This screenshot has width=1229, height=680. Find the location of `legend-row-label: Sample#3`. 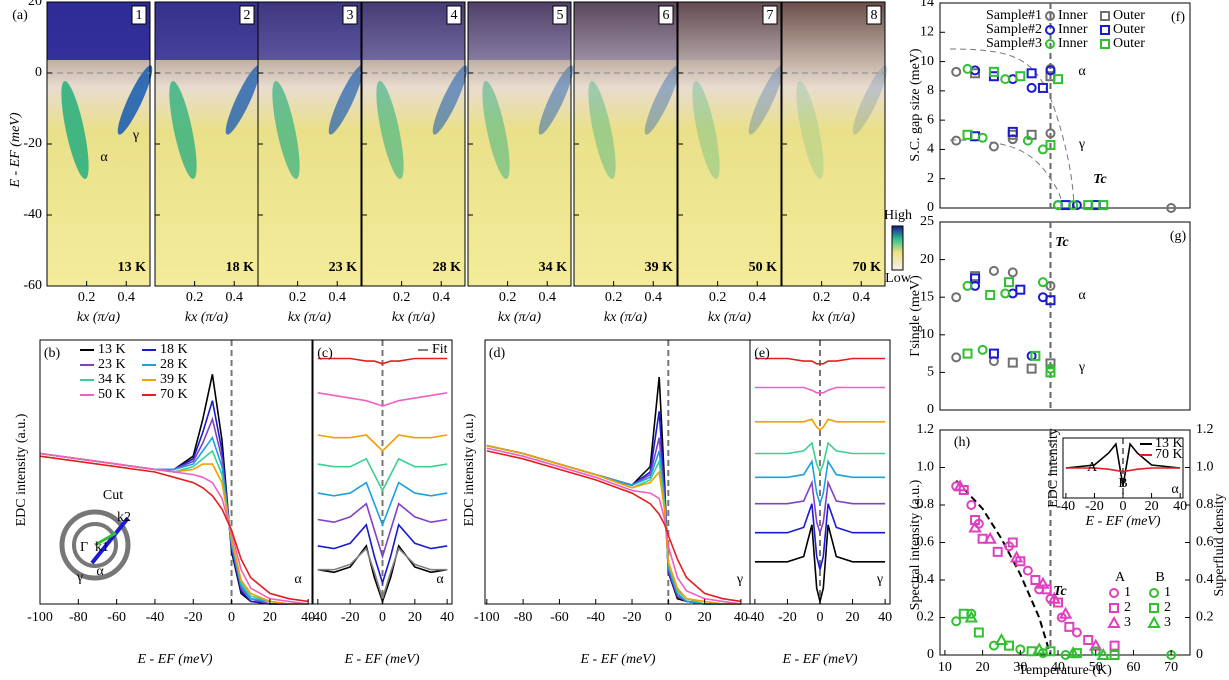

legend-row-label: Sample#3 is located at coordinates (1014, 43).